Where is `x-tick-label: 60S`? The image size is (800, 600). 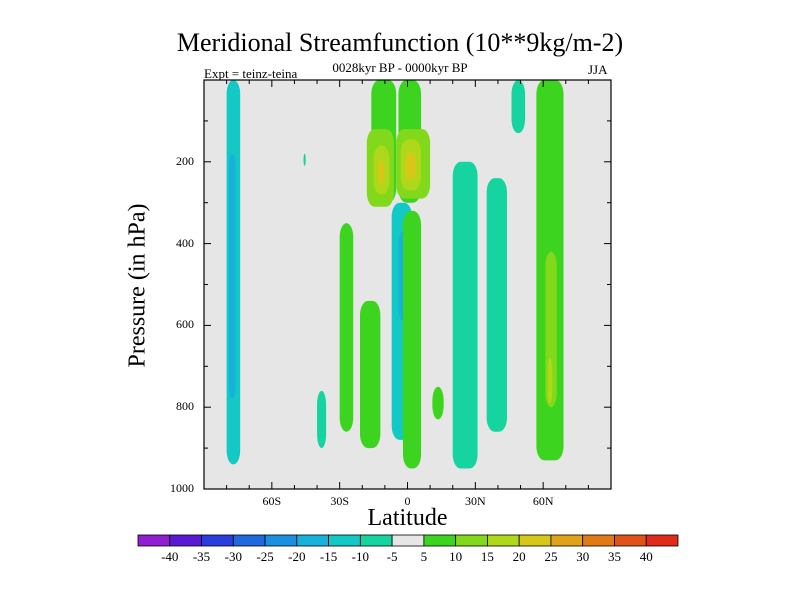 x-tick-label: 60S is located at coordinates (272, 501).